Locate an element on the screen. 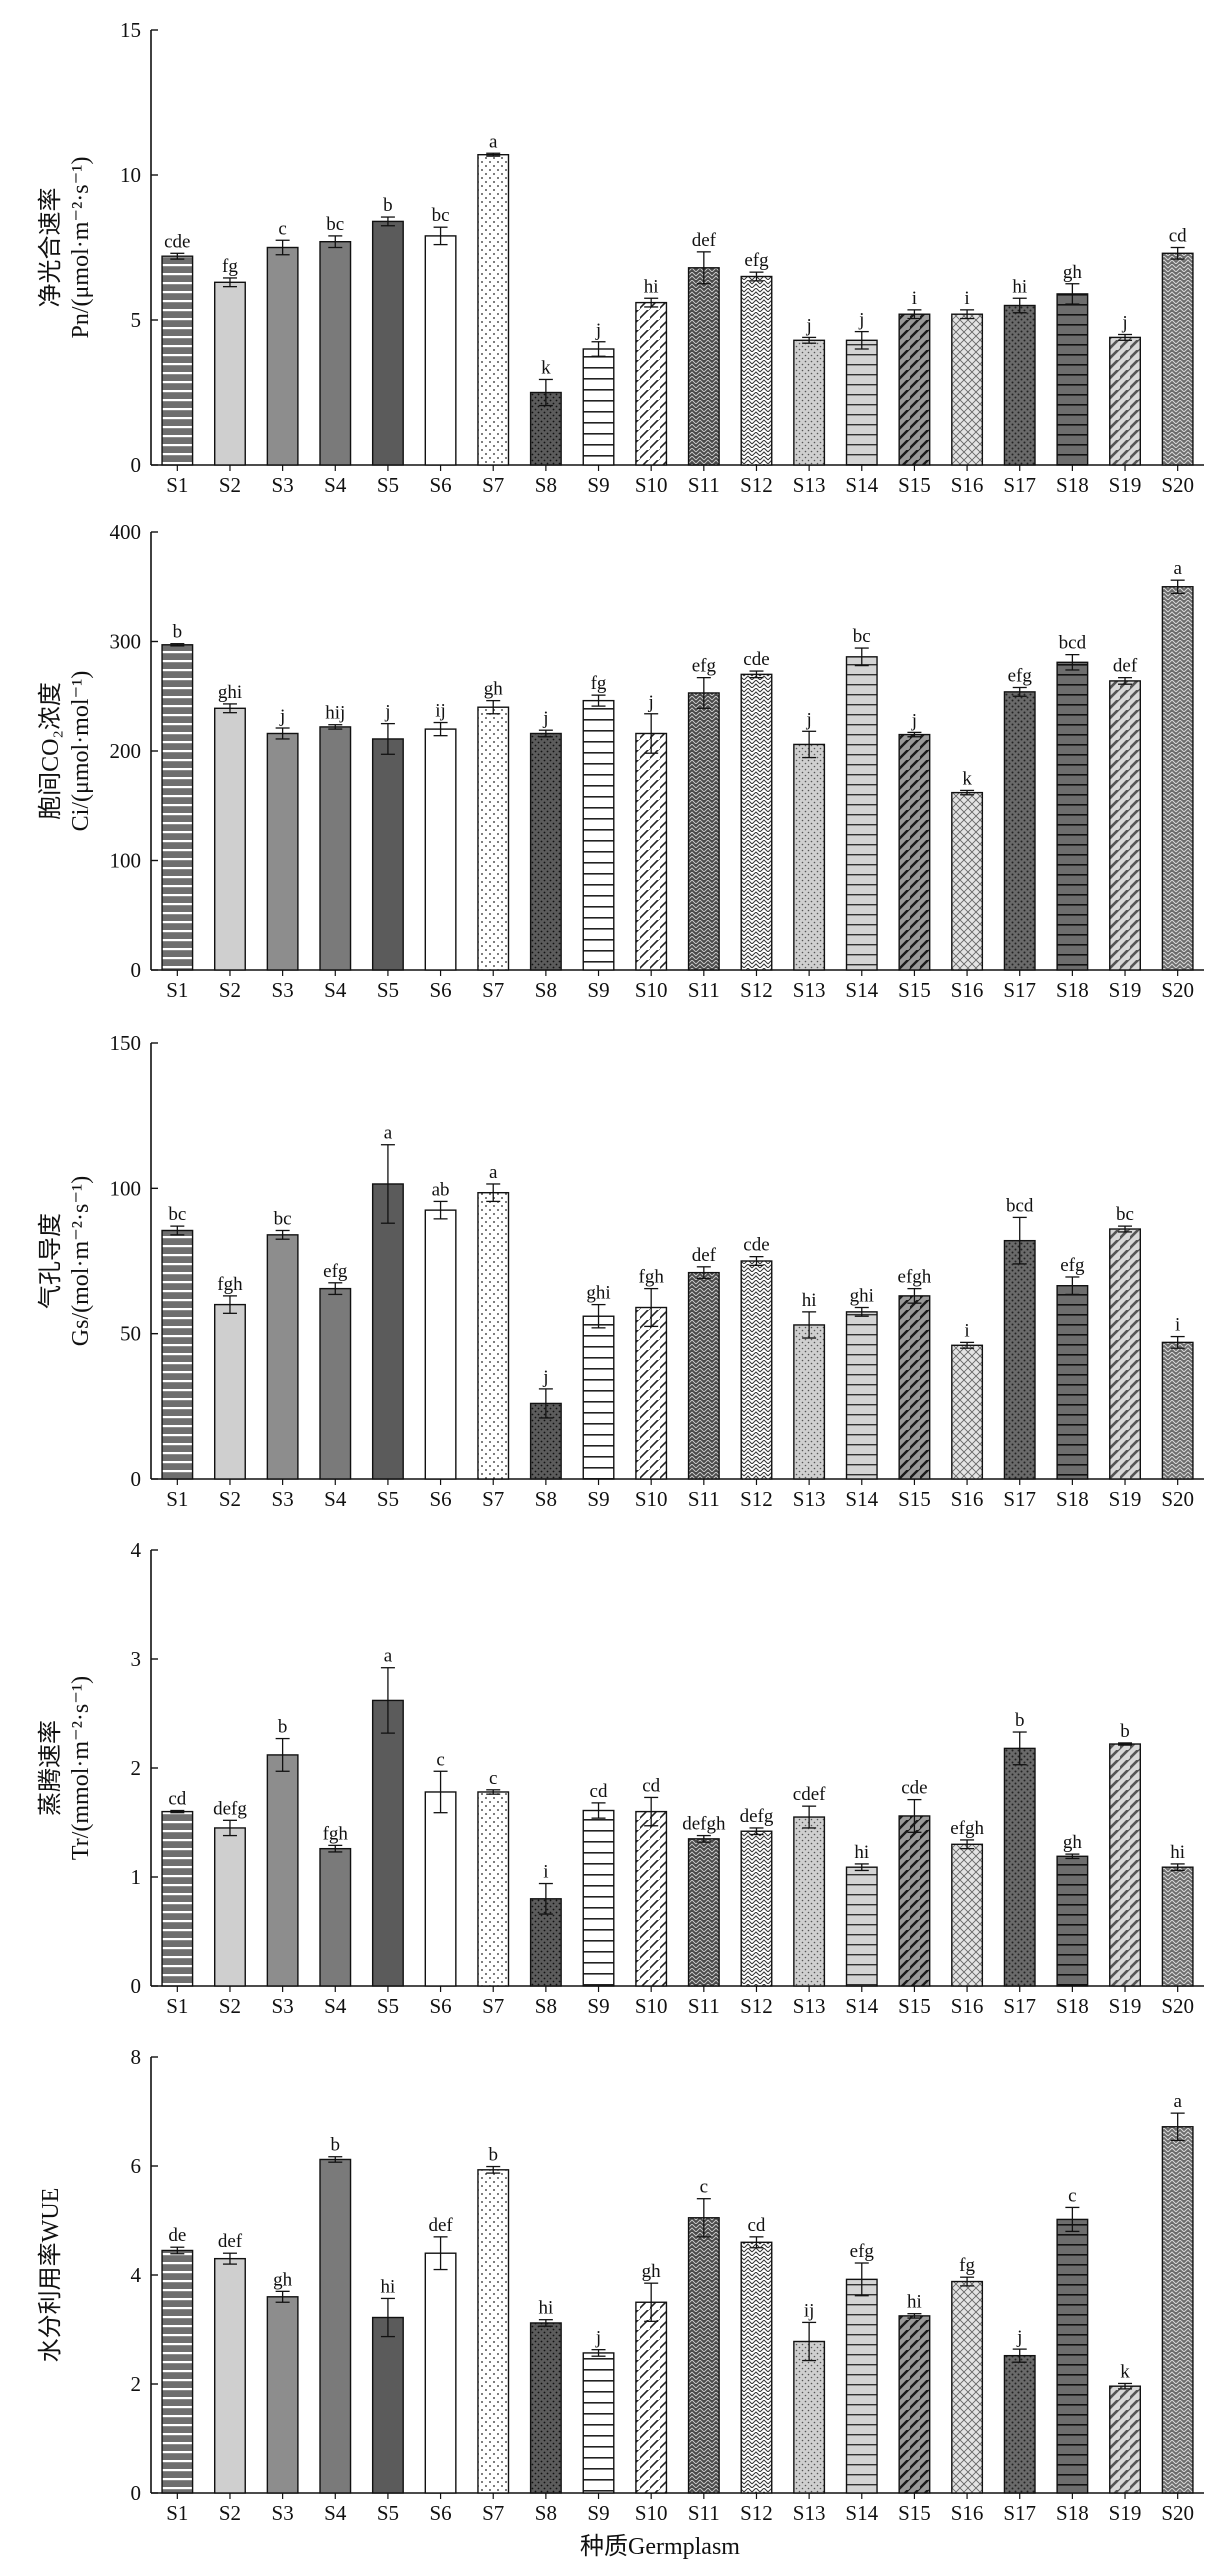  y-axis-label-line2: Pn/(μmol·m⁻²·s⁻¹) is located at coordinates (81, 248).